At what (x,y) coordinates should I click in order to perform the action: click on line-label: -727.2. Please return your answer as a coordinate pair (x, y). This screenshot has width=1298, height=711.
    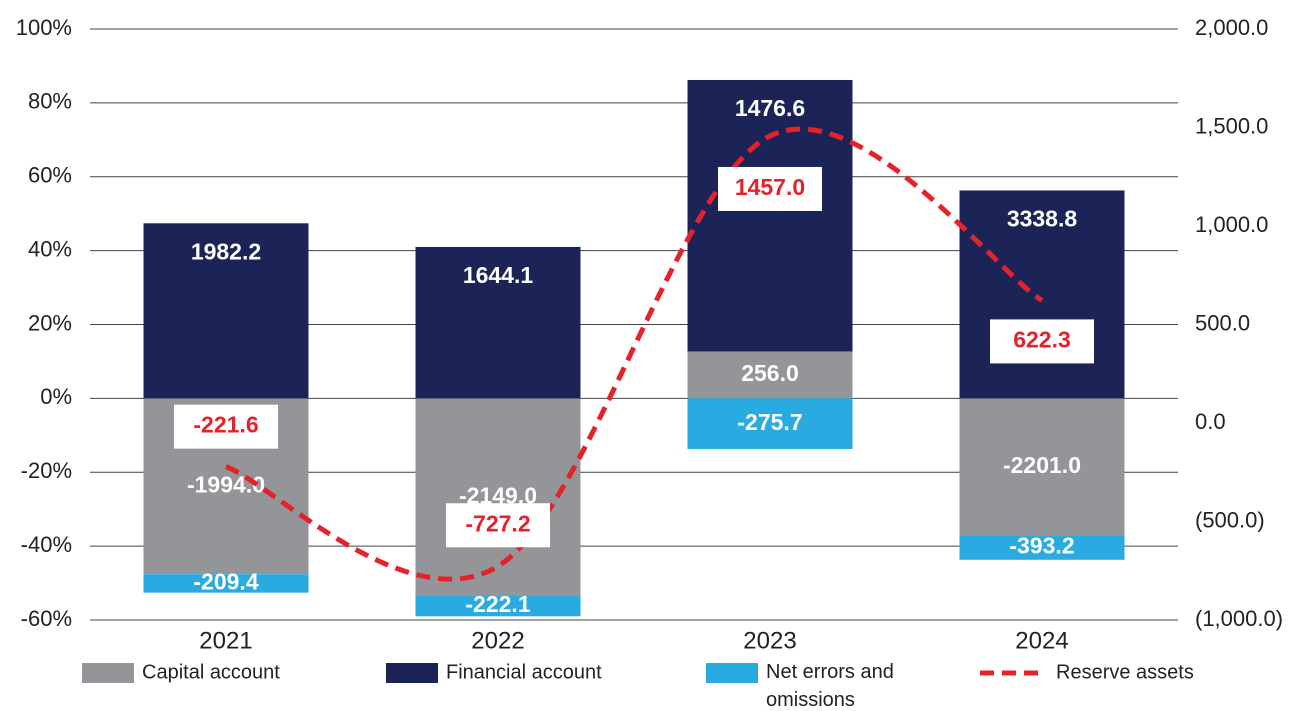
    Looking at the image, I should click on (497, 523).